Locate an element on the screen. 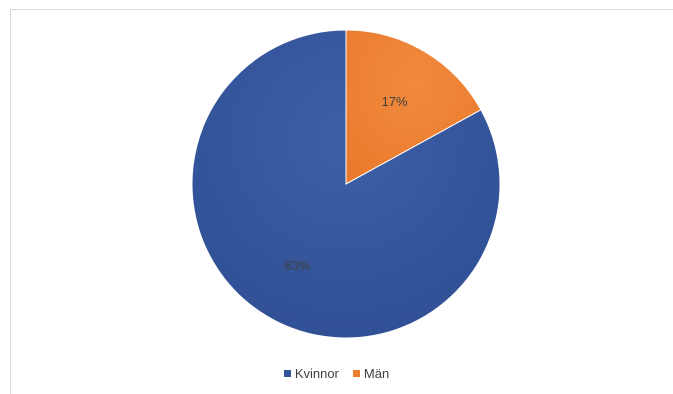  legend-swatch-kvinnor is located at coordinates (287, 373).